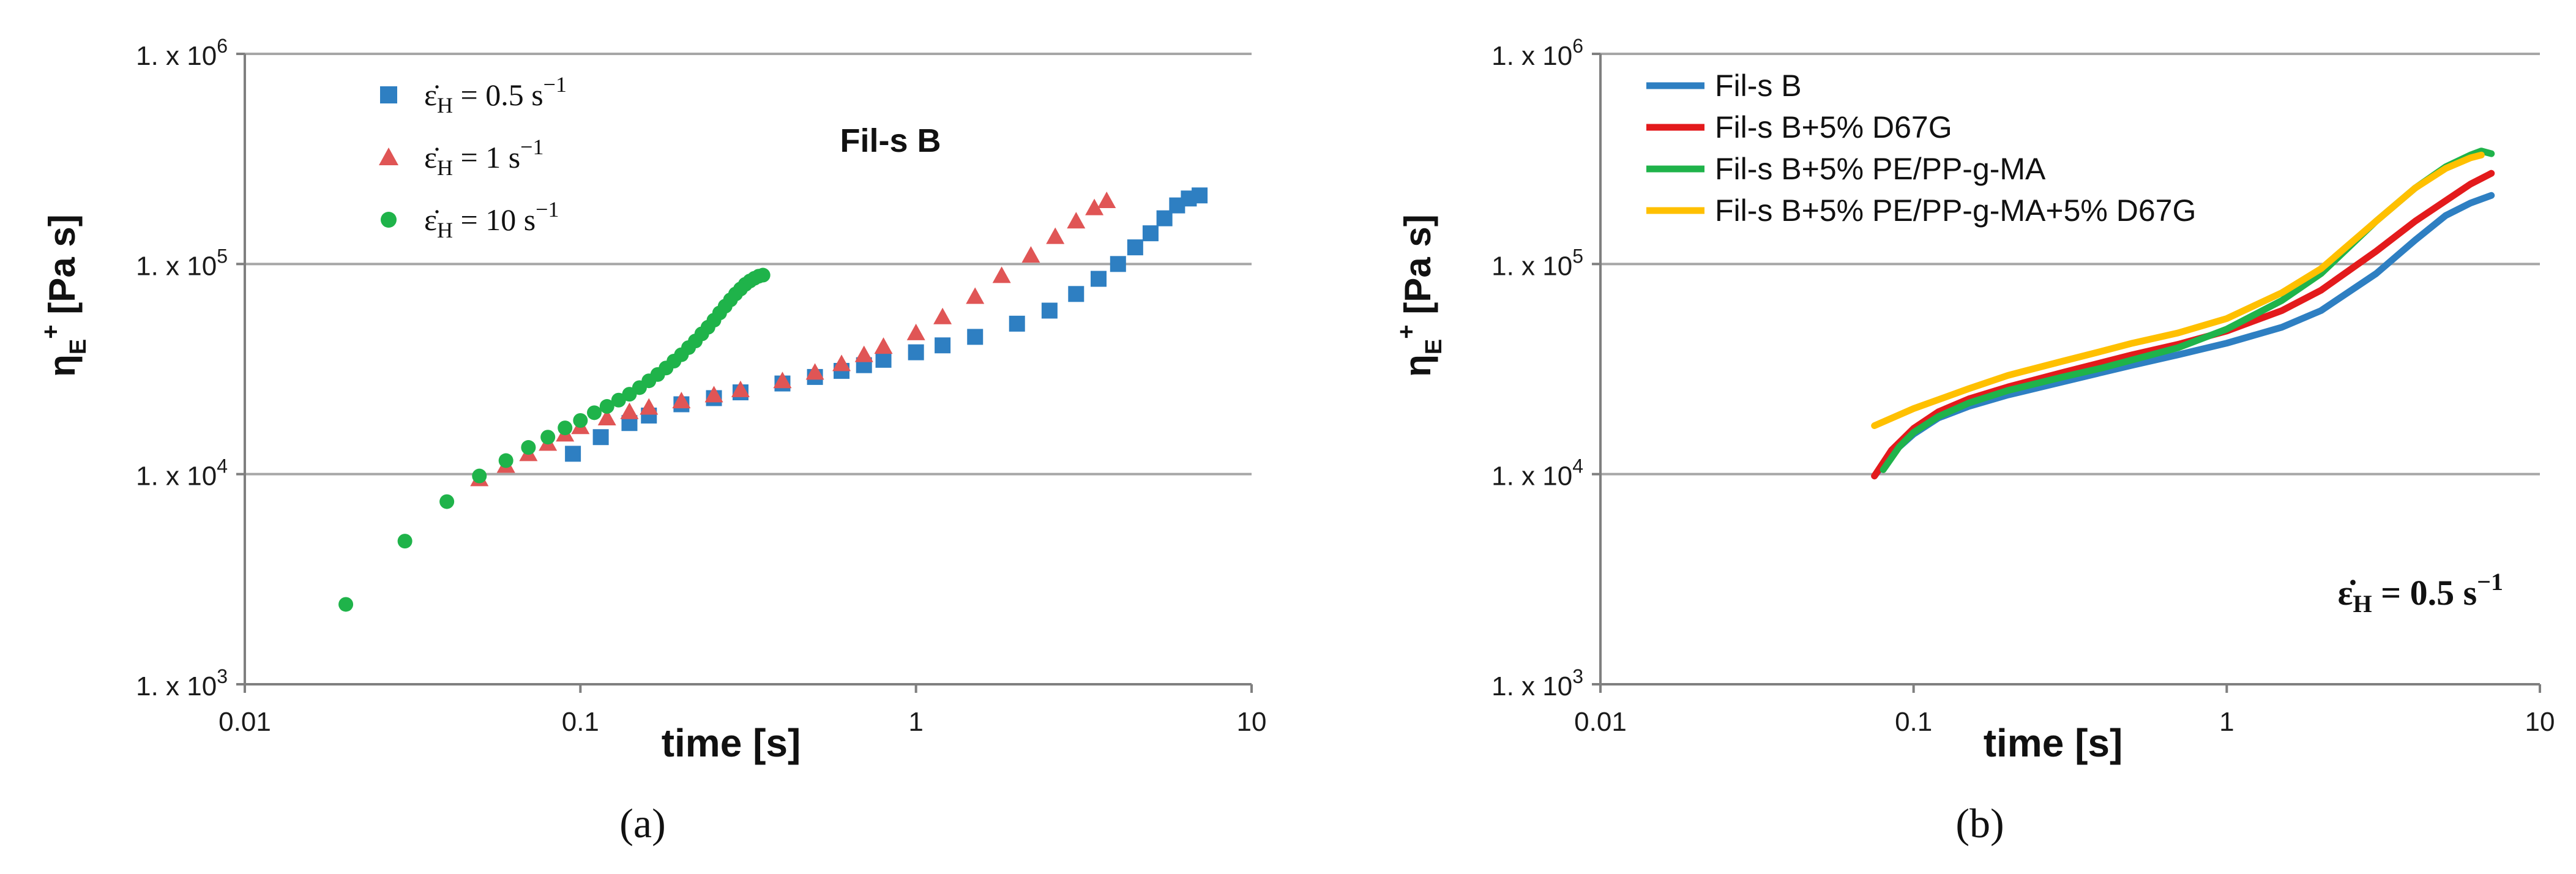 This screenshot has width=2576, height=874. Describe the element at coordinates (494, 220) in the screenshot. I see `legend-text: = 10 s` at that location.